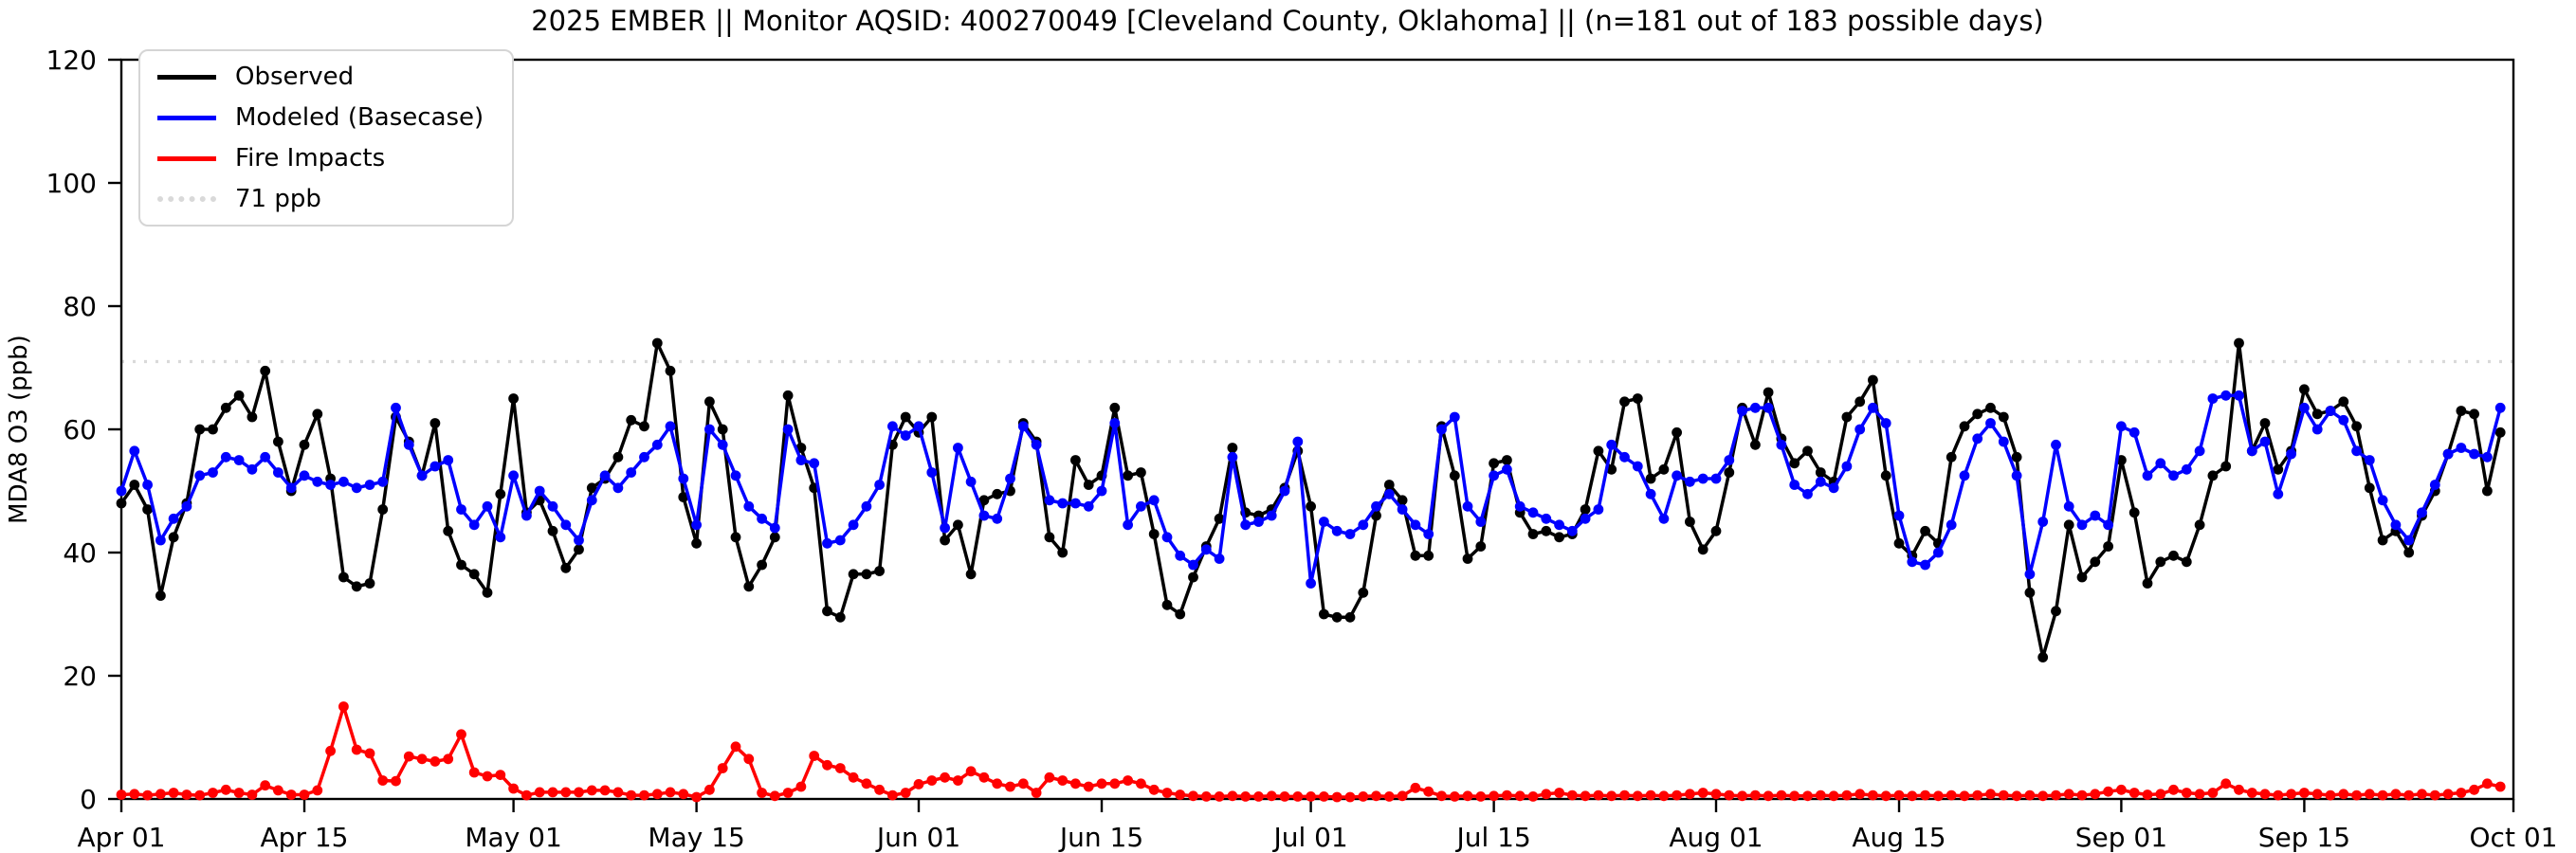 This screenshot has width=2576, height=853. I want to click on x-tick-label: Jun 15, so click(1100, 837).